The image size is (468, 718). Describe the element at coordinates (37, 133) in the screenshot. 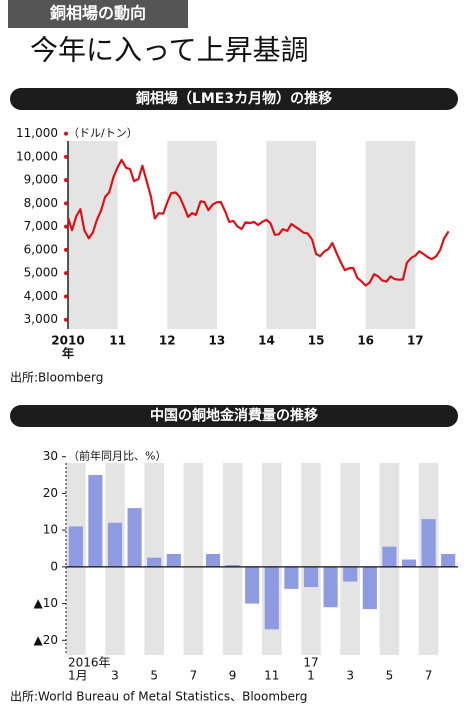

I see `y-tick-label: 11,000` at that location.